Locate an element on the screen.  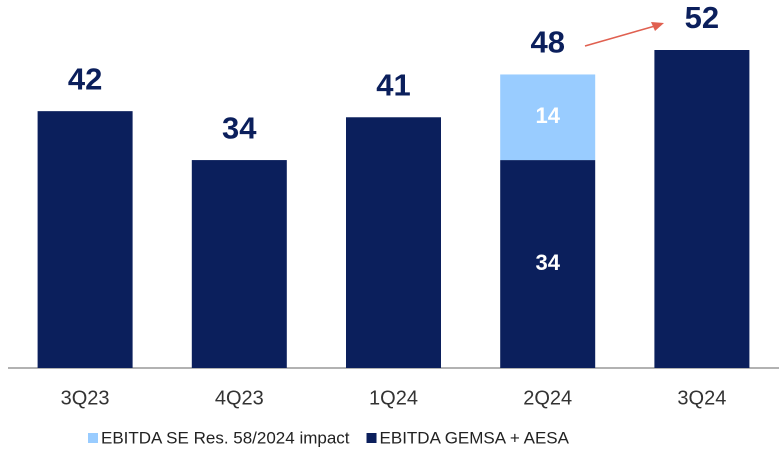
x-tick-label: 2Q24 is located at coordinates (547, 398).